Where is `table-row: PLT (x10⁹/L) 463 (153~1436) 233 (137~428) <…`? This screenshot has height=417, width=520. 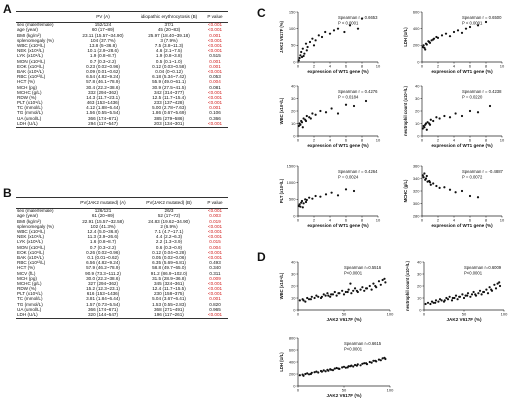 table-row: PLT (x10⁹/L) 463 (153~1436) 233 (137~428) <… is located at coordinates (122, 103).